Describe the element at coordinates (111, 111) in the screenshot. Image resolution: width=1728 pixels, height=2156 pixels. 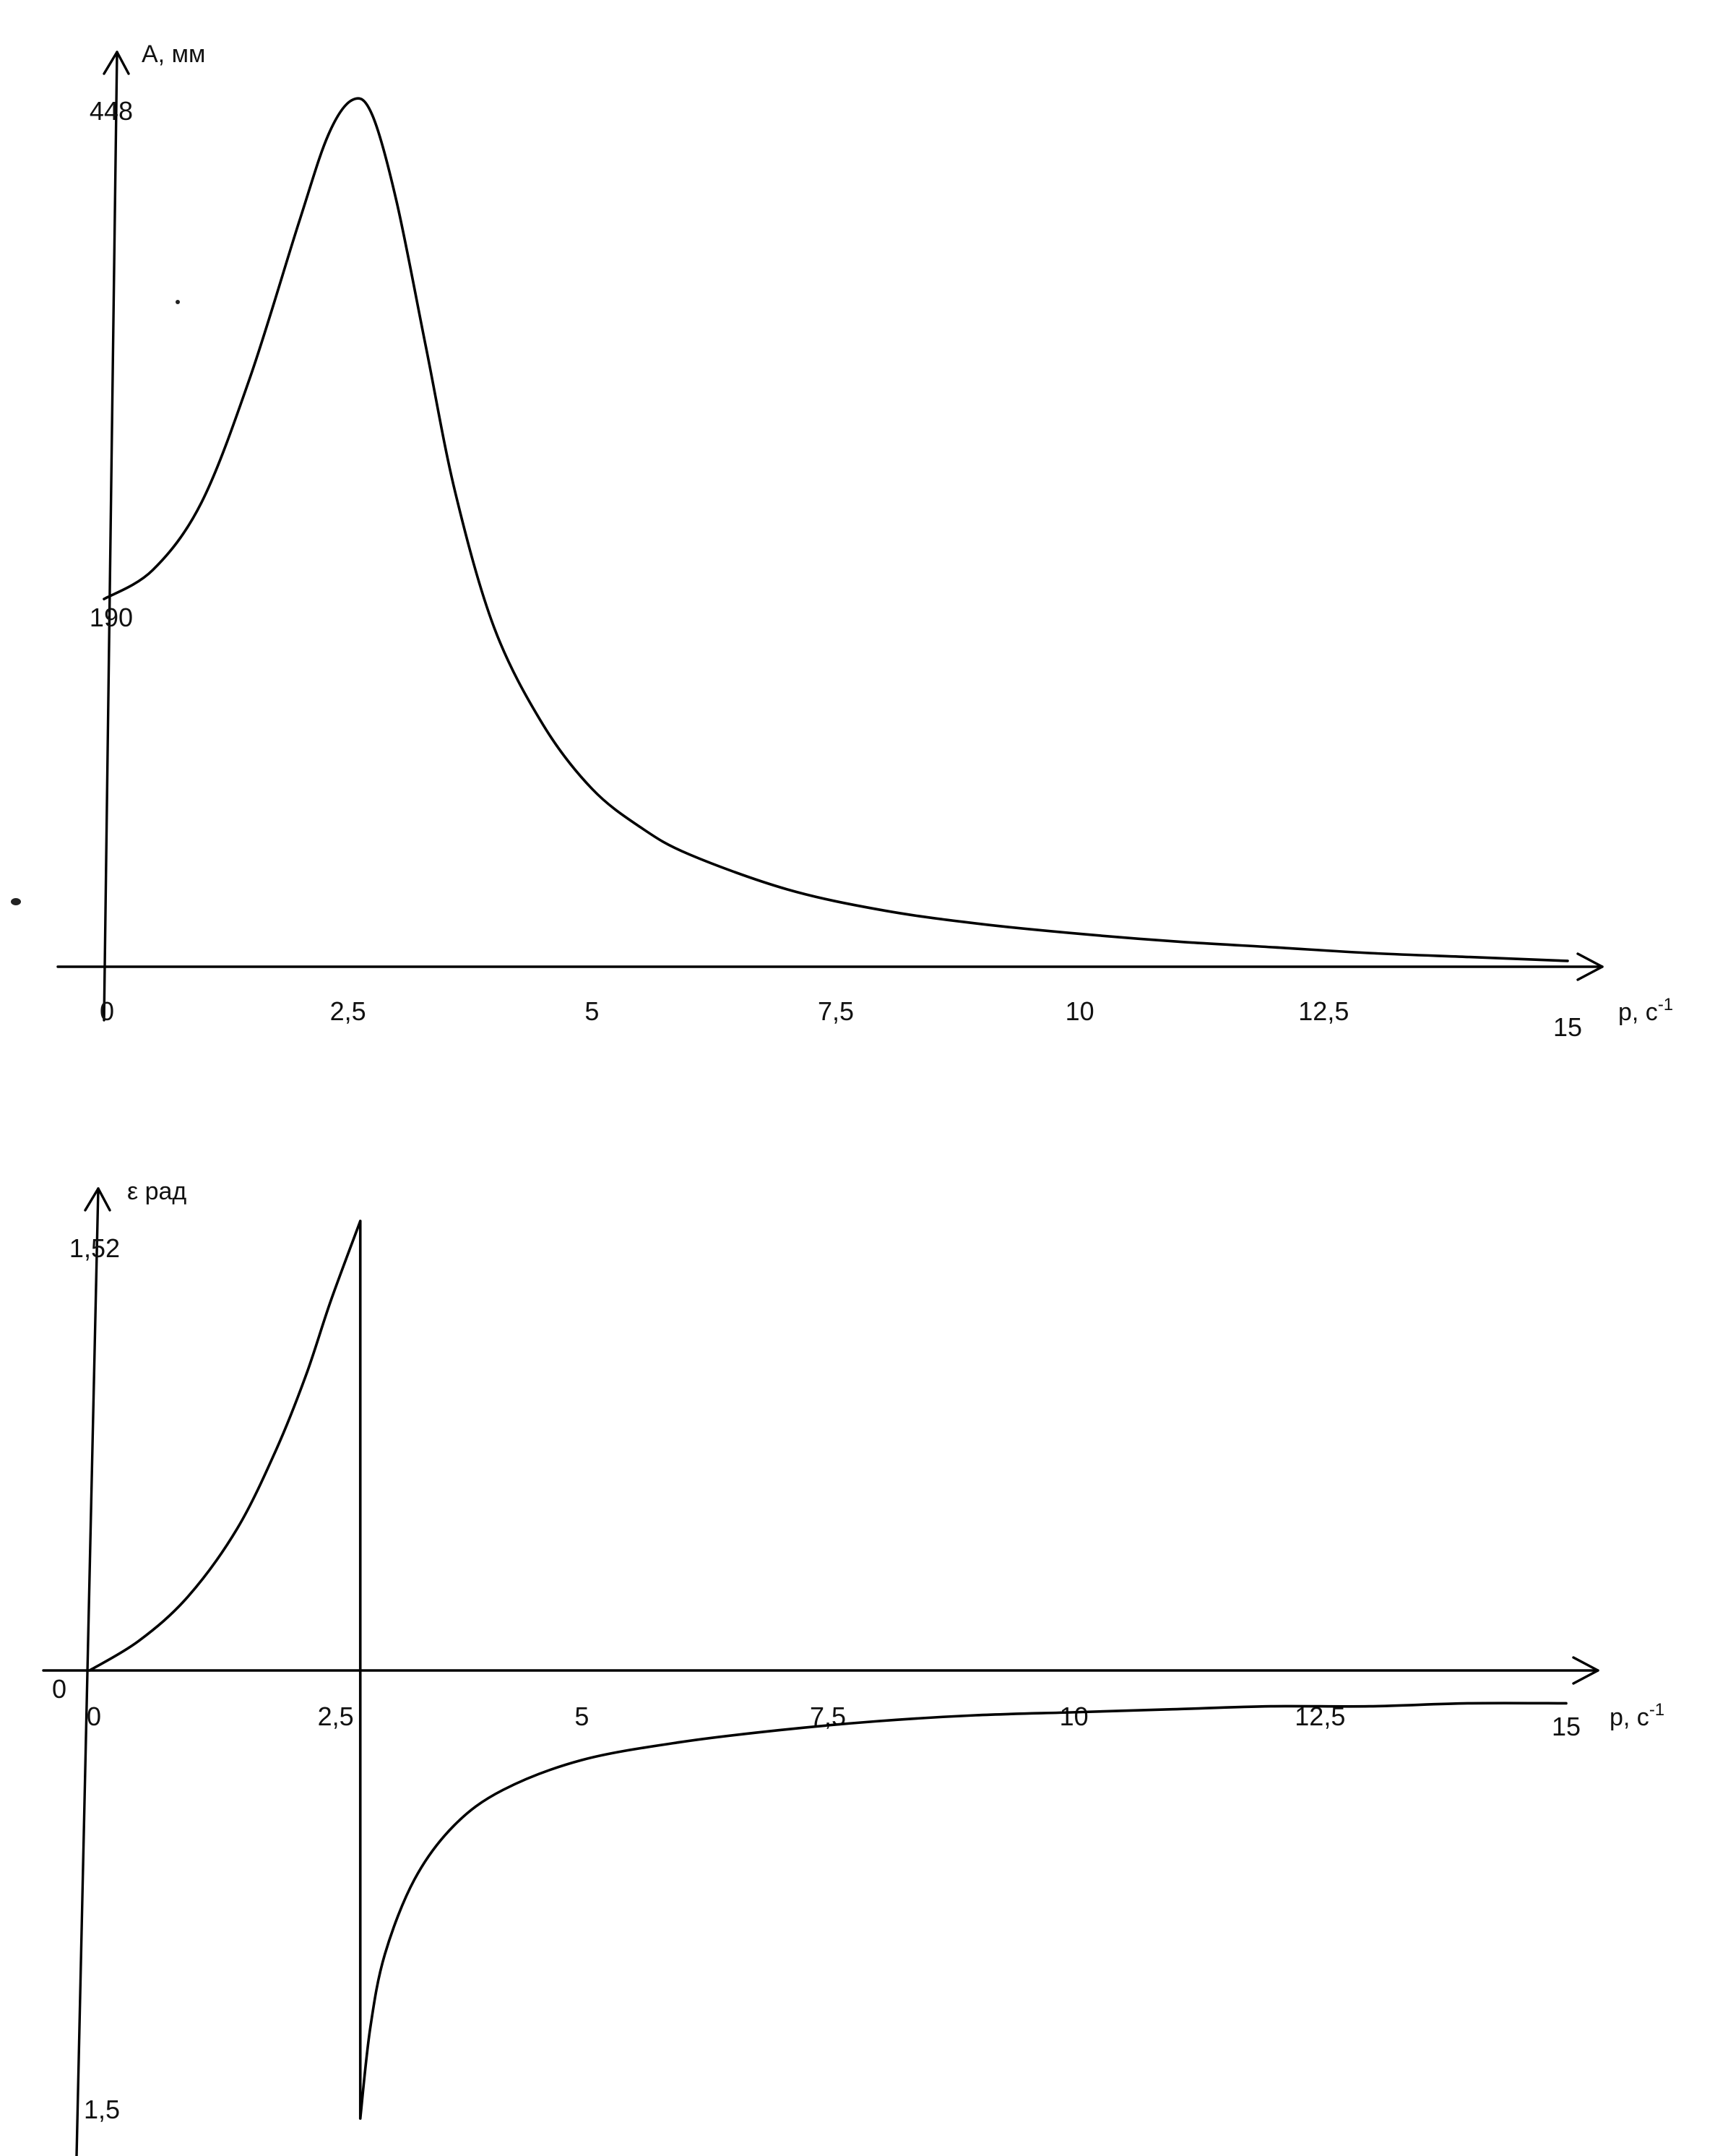
I see `y-tick-label: 448` at that location.